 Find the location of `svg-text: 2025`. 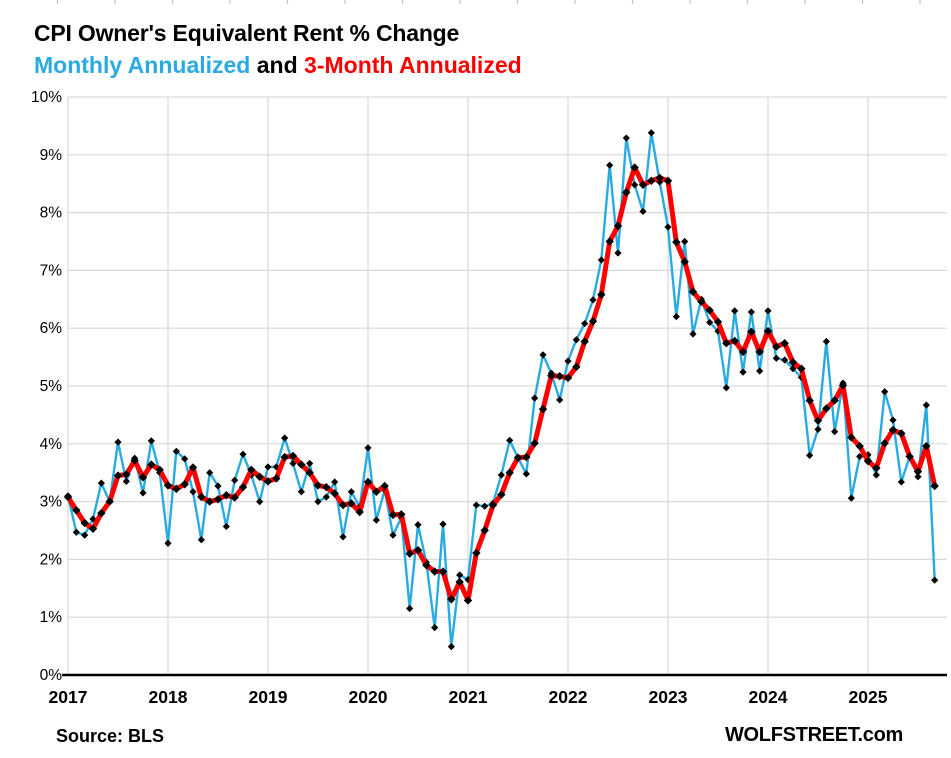

svg-text: 2025 is located at coordinates (868, 697).